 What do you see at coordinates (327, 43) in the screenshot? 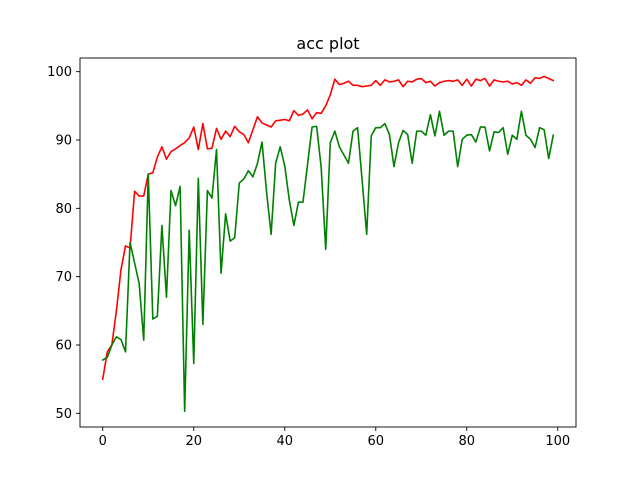
I see `chart-title: acc plot` at bounding box center [327, 43].